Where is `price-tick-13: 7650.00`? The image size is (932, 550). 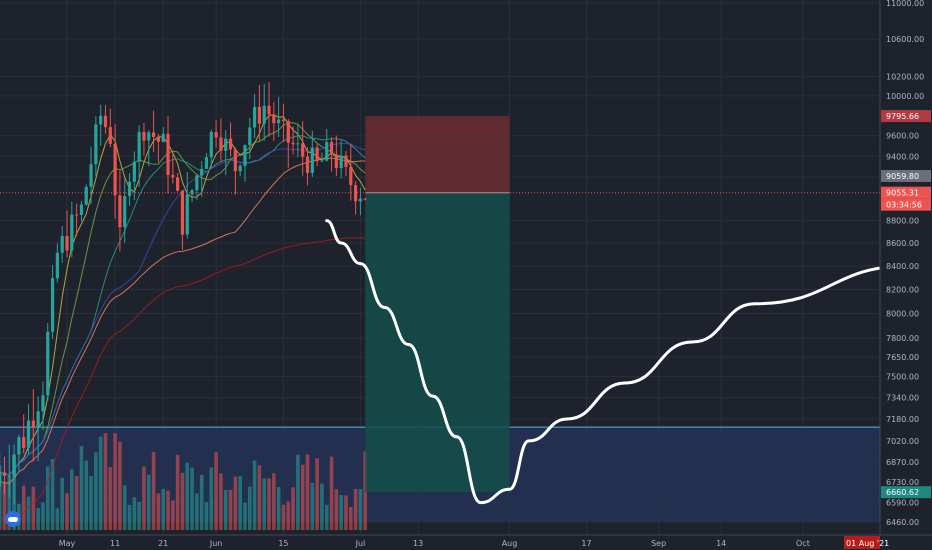
price-tick-13: 7650.00 is located at coordinates (902, 357).